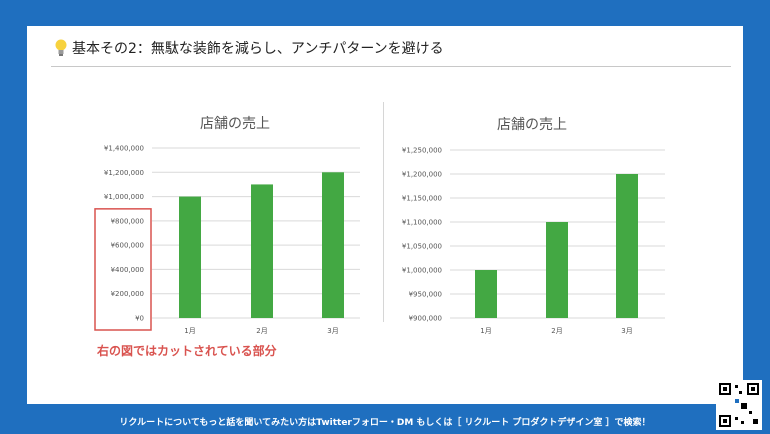 Image resolution: width=770 pixels, height=434 pixels. What do you see at coordinates (383, 212) in the screenshot?
I see `panel-divider` at bounding box center [383, 212].